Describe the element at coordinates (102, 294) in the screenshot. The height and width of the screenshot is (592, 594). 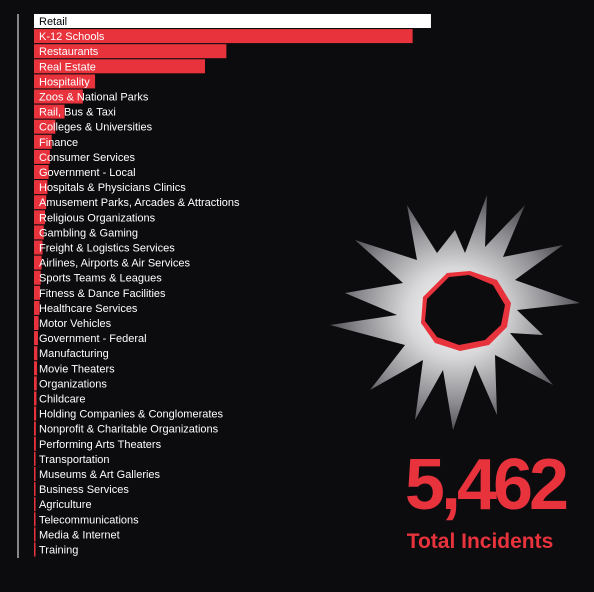
I see `category-label-18: Fitness & Dance Facilities` at that location.